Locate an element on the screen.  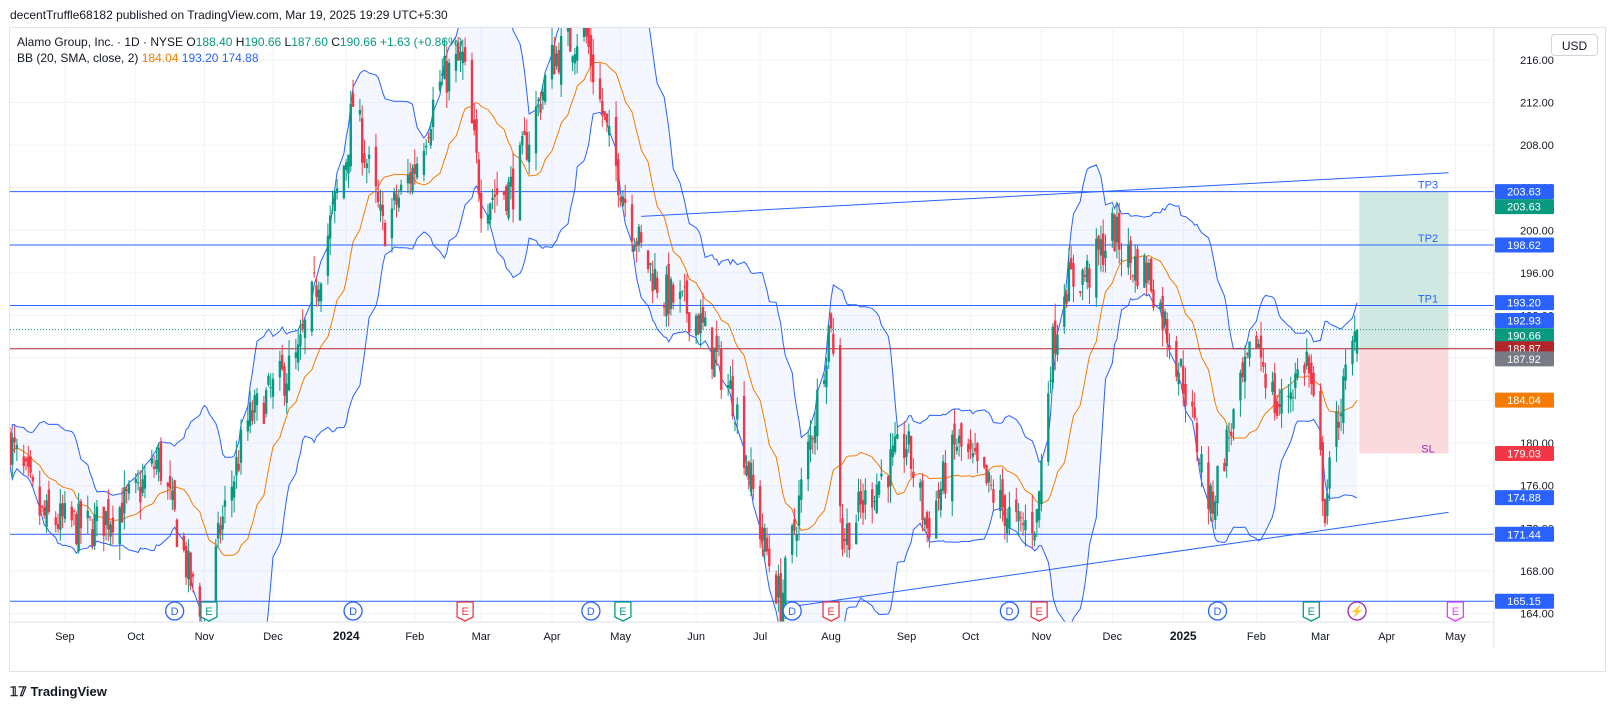
position-label: TP1 is located at coordinates (1428, 300).